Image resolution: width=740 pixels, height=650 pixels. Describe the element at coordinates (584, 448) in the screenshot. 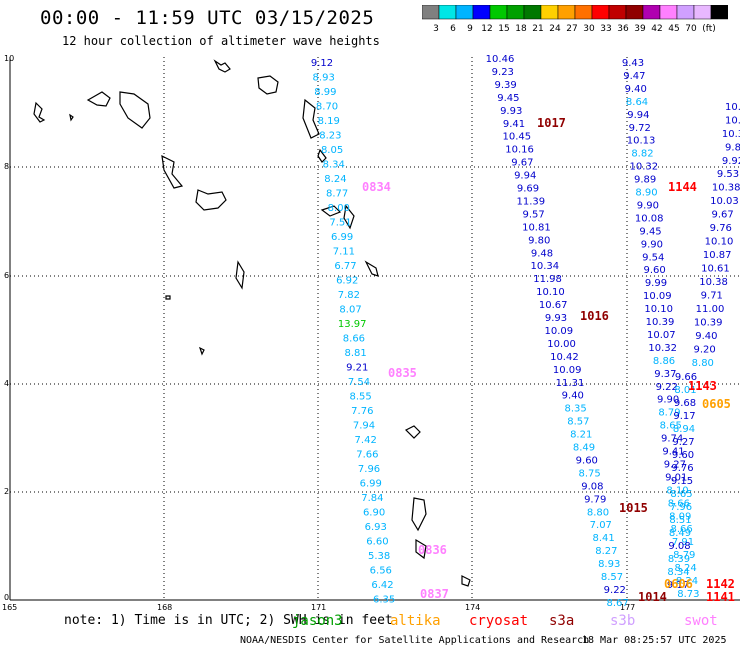

I see `wave-height-value: 8.49` at that location.